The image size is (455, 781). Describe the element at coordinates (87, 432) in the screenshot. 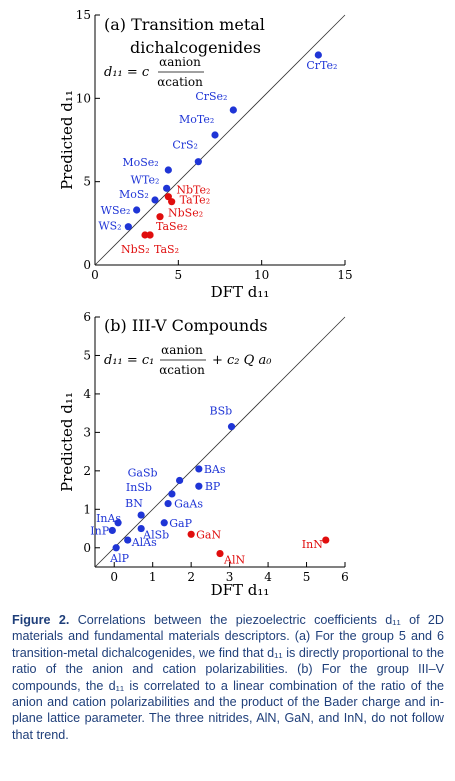

I see `y-tick-label: 3` at that location.